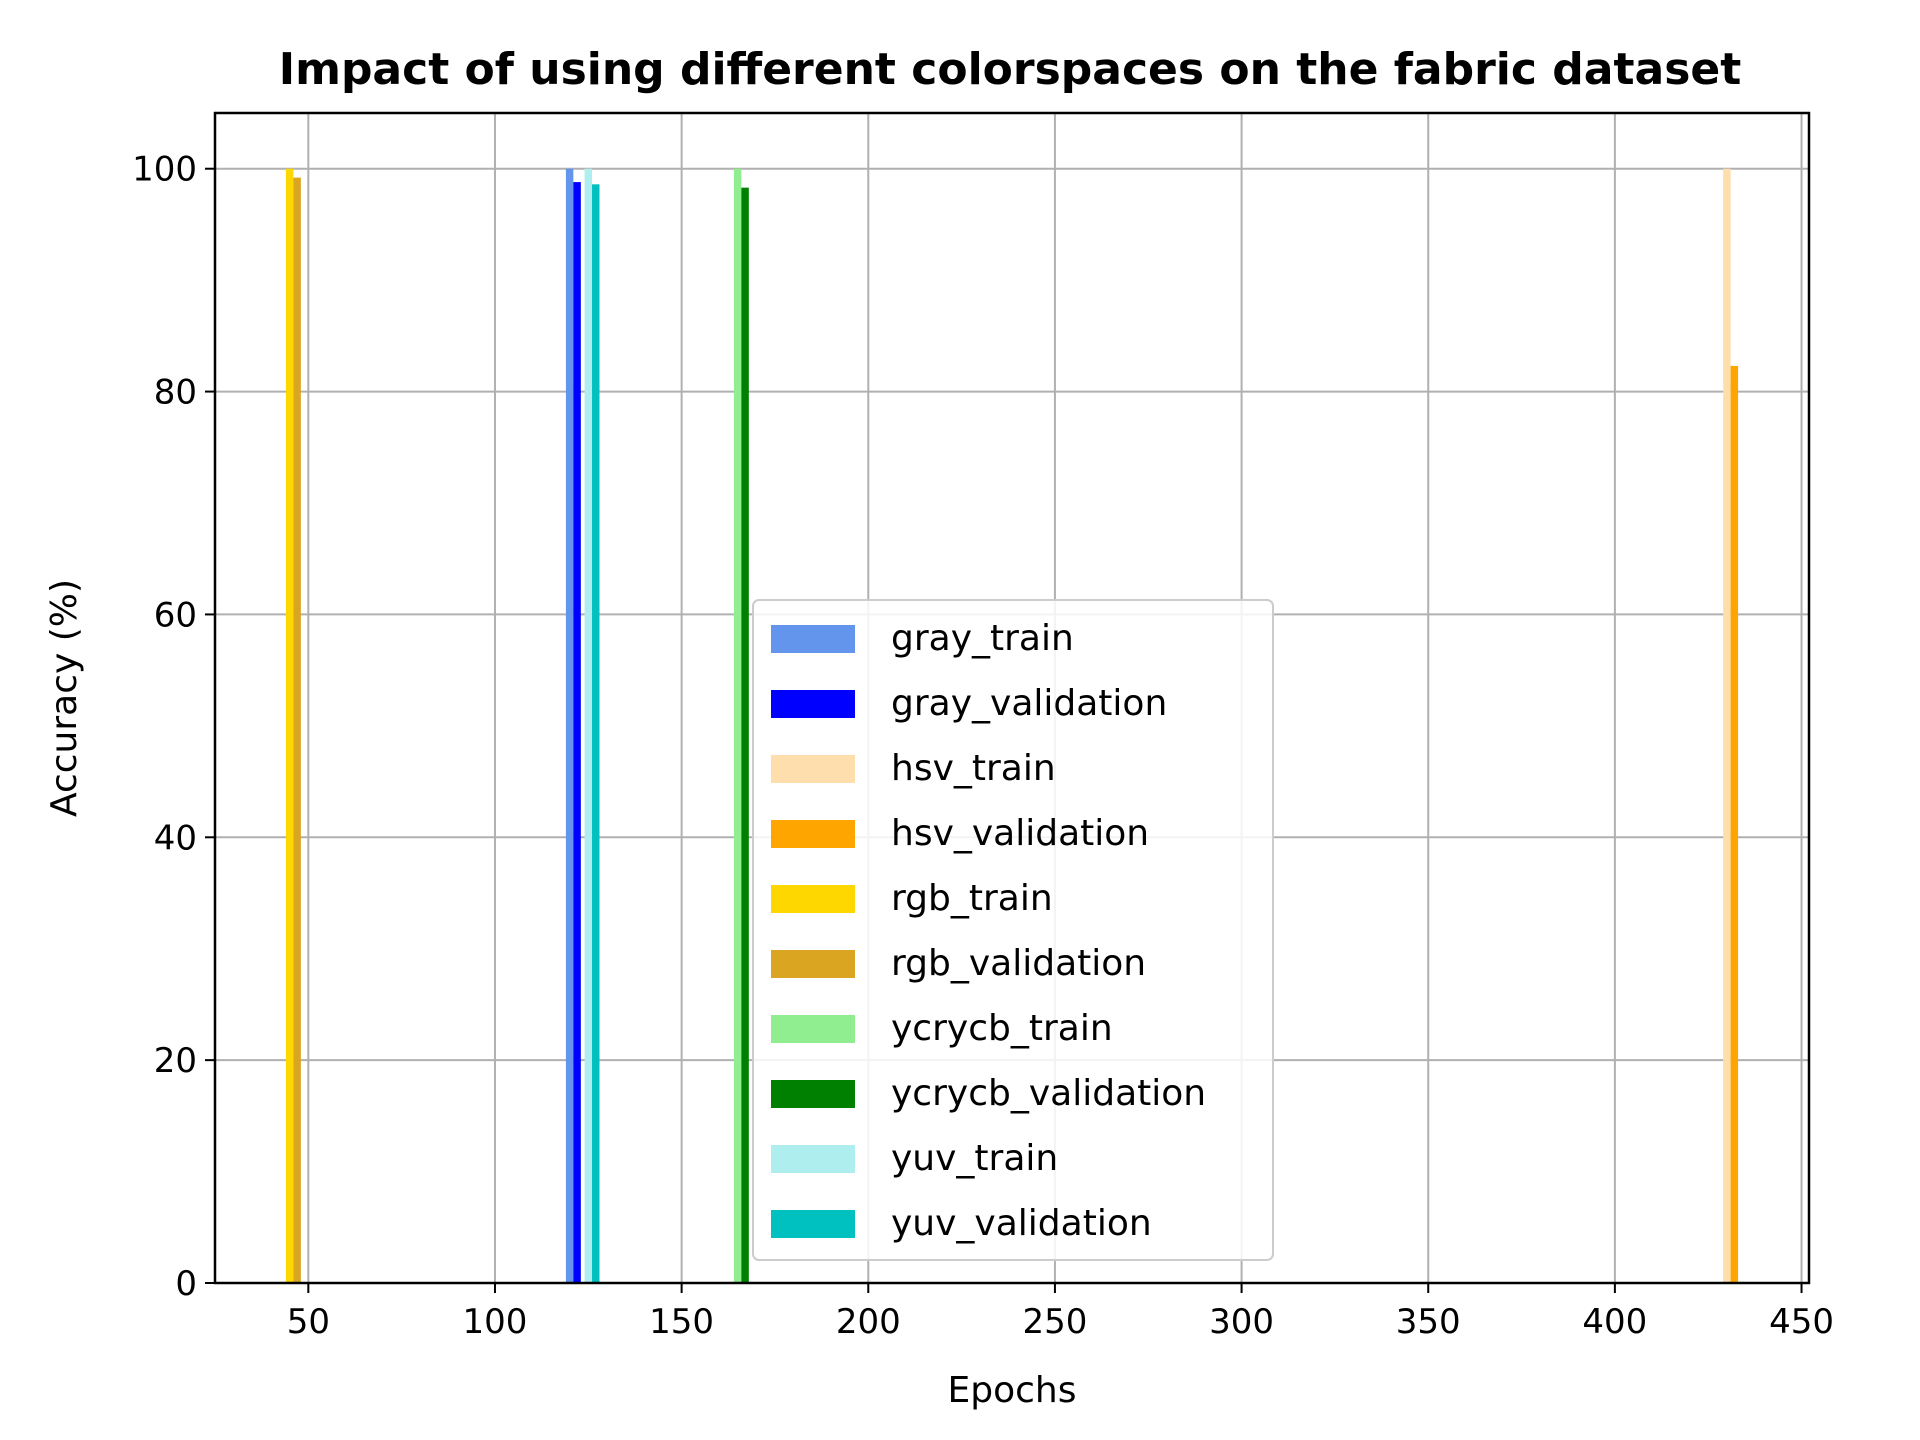  I want to click on legend-label: yuv_validation, so click(1021, 1223).